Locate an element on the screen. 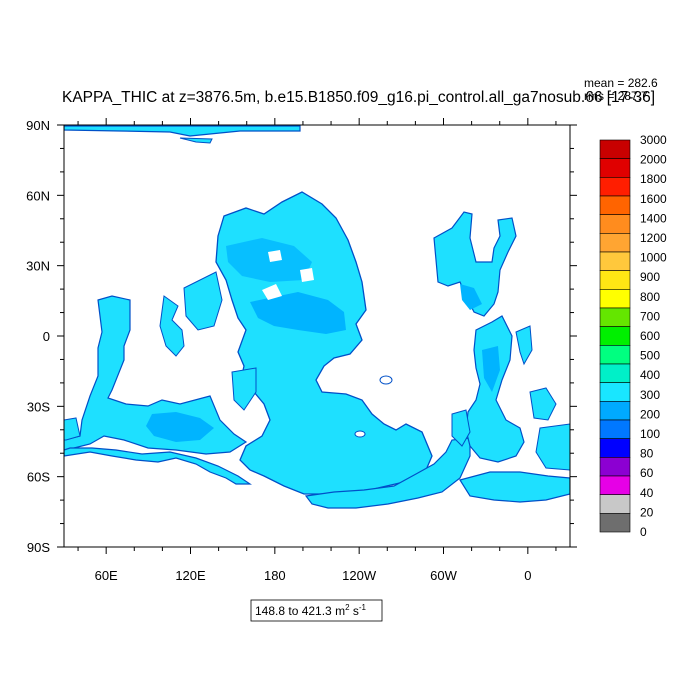  ocean-region-atlantic-south is located at coordinates (495, 389).